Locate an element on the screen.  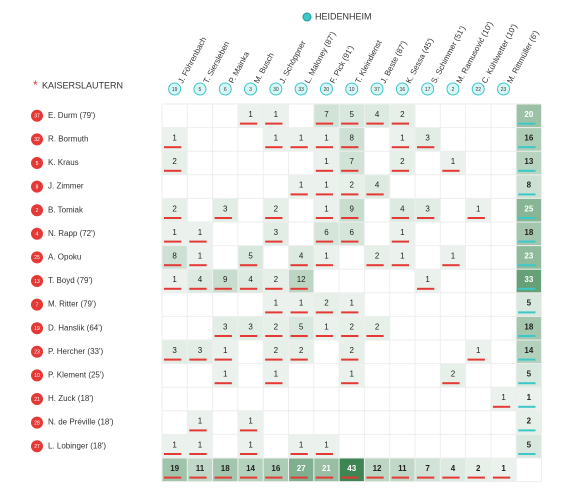
player-name: P. Hercher (33') is located at coordinates (76, 351).